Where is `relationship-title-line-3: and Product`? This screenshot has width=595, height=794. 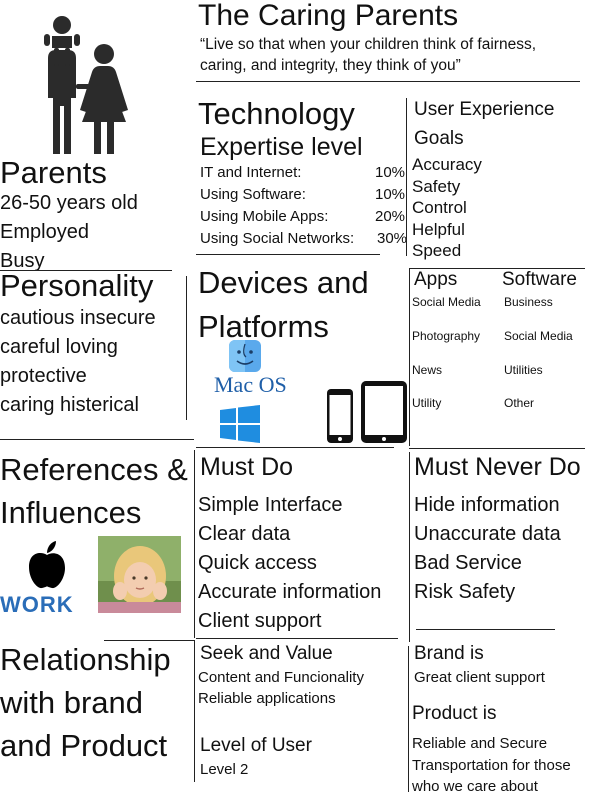 relationship-title-line-3: and Product is located at coordinates (84, 745).